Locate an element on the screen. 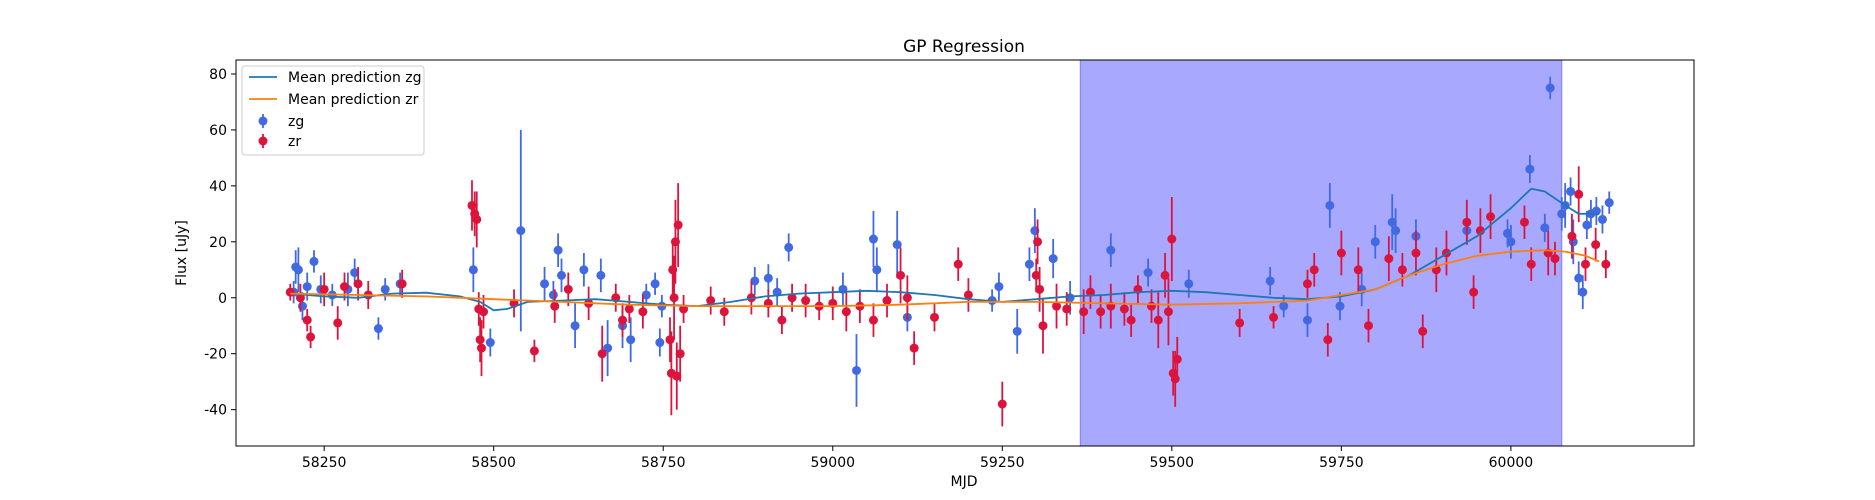 The height and width of the screenshot is (500, 1875). y-tick-label: -40 is located at coordinates (215, 411).